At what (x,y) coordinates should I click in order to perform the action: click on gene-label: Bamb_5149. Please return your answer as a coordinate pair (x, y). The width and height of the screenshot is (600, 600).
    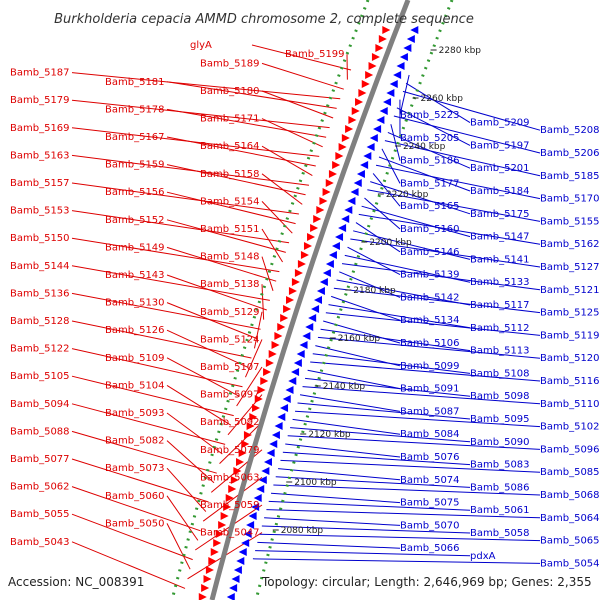
    Looking at the image, I should click on (135, 247).